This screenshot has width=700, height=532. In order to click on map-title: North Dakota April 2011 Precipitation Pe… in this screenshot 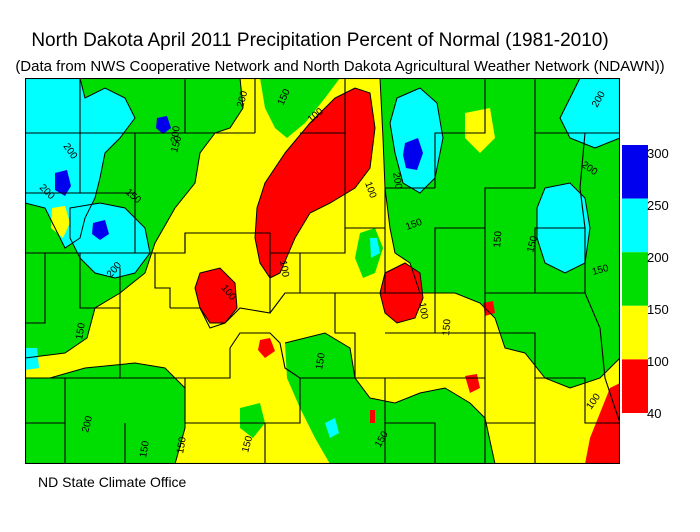, I will do `click(320, 40)`.